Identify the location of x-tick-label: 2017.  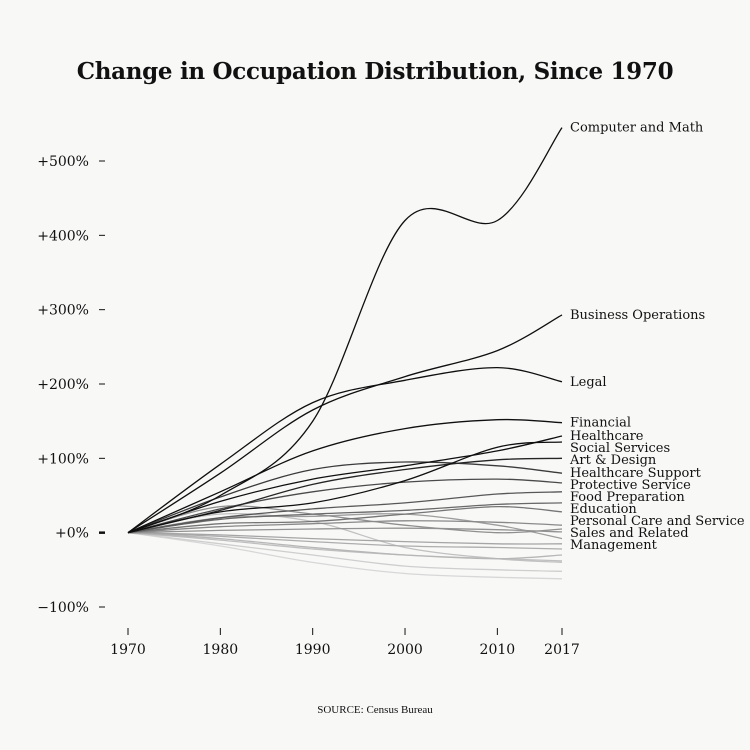
(562, 650).